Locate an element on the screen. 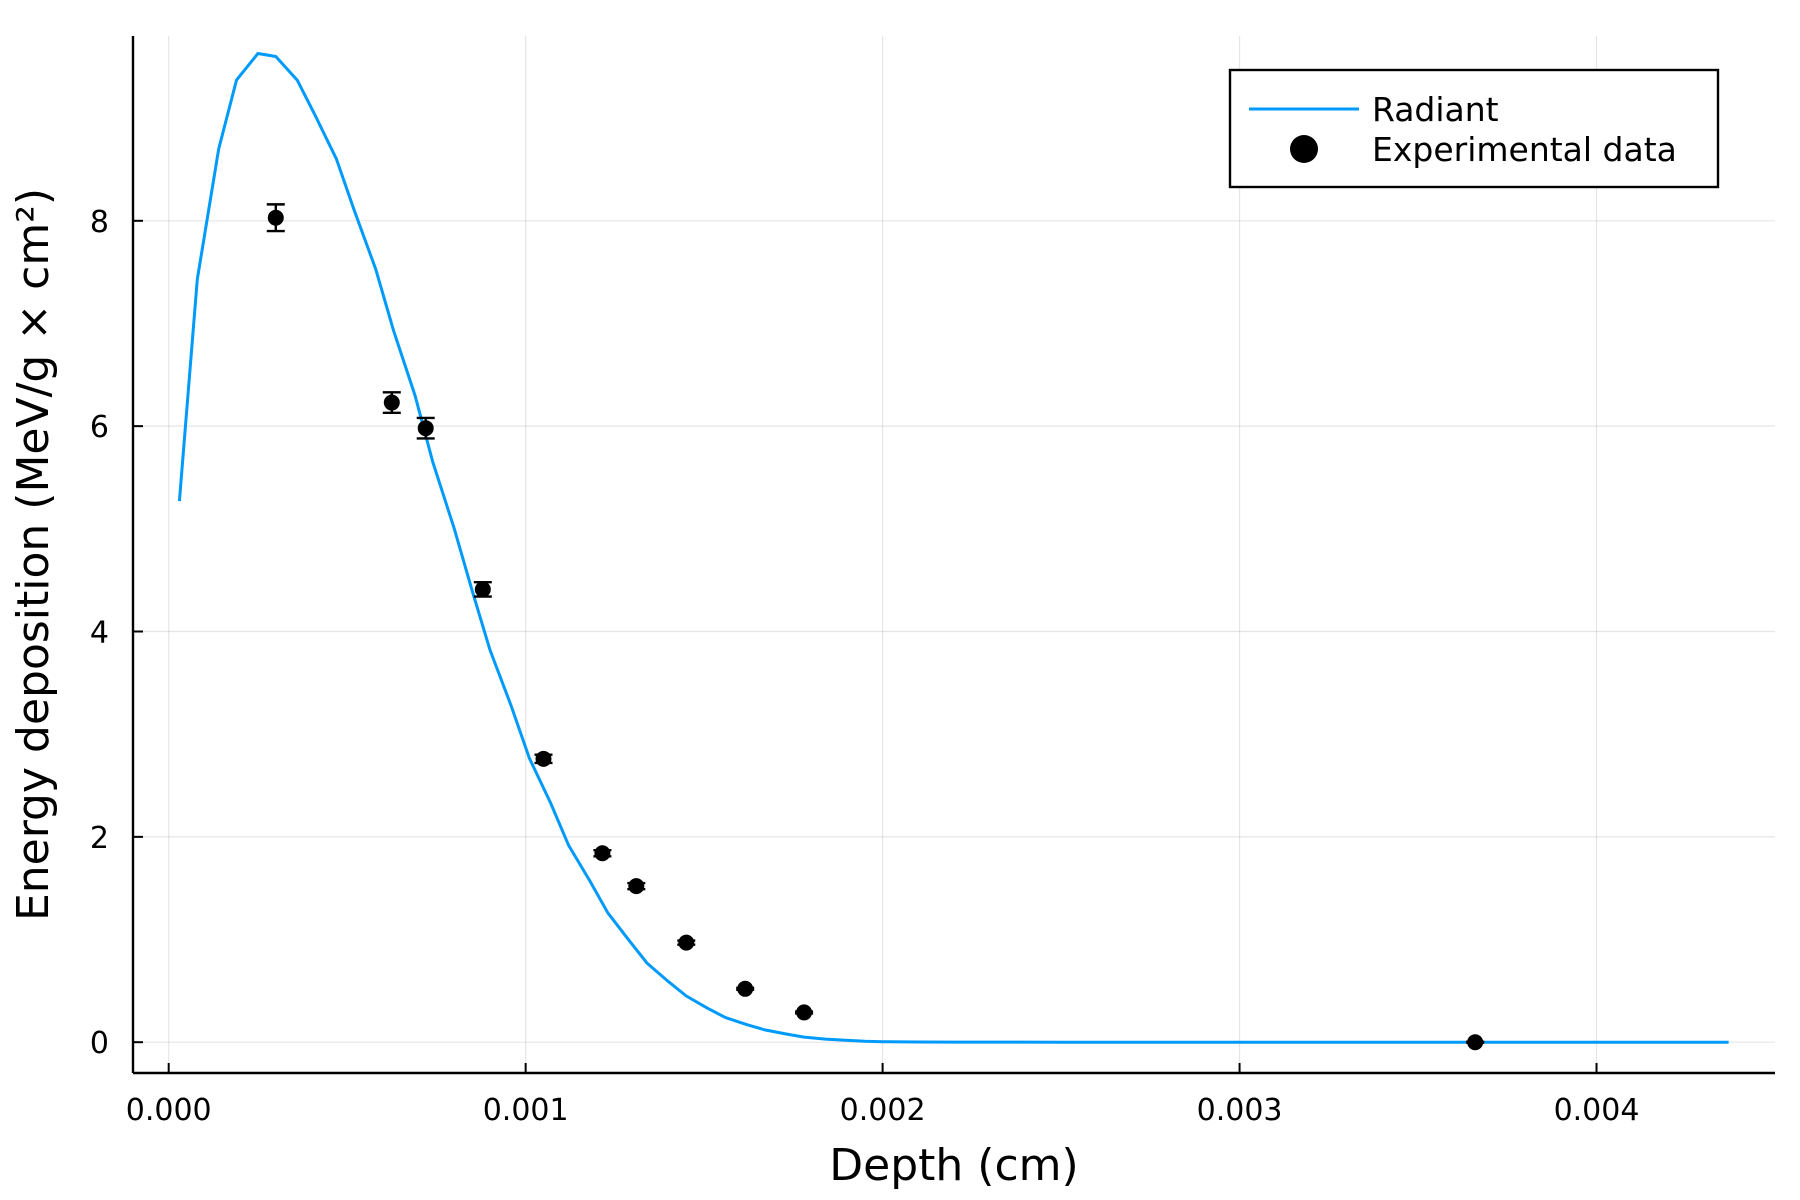 The width and height of the screenshot is (1800, 1200). y-tick-label: 4 is located at coordinates (99, 633).